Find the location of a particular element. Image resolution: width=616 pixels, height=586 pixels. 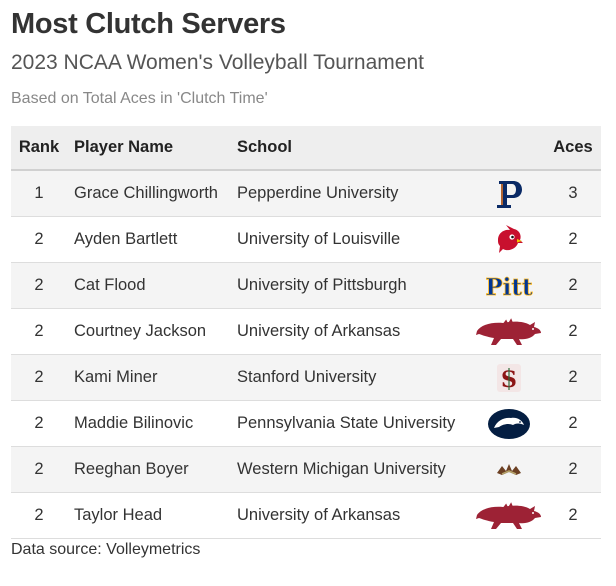

column-header-rank: Rank is located at coordinates (39, 148).